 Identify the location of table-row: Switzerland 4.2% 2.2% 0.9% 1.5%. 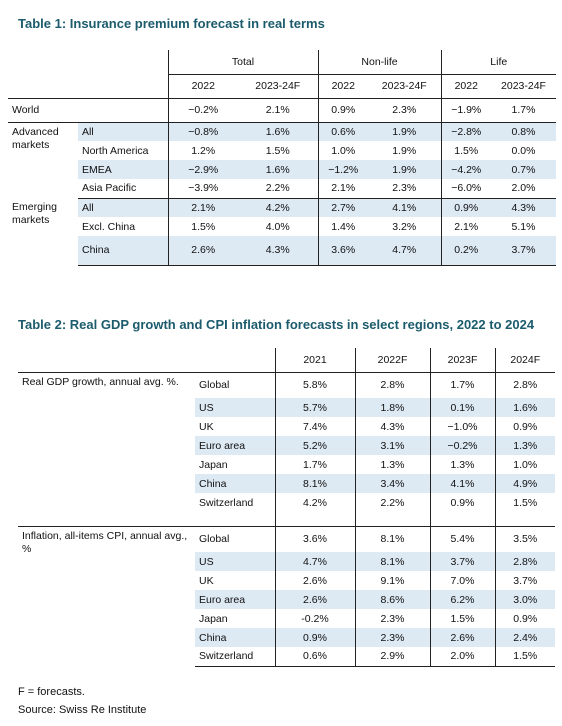
(286, 502).